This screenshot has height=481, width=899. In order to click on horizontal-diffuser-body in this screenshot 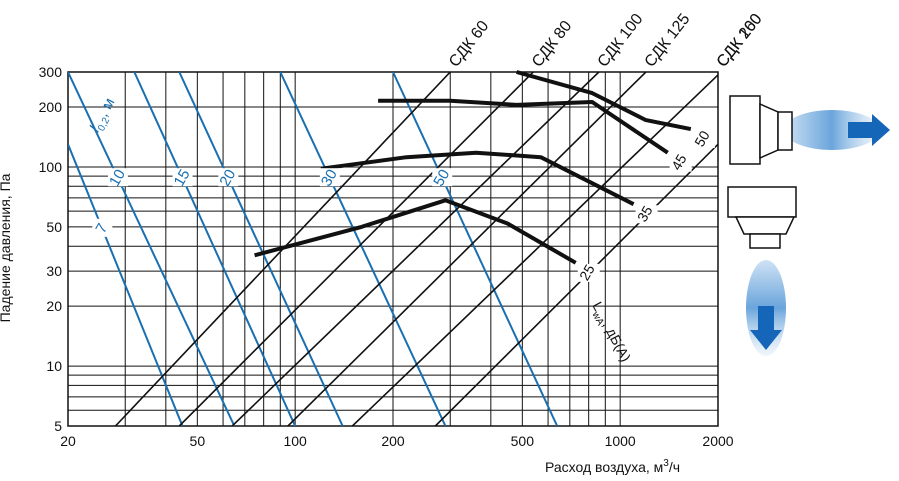, I will do `click(745, 130)`.